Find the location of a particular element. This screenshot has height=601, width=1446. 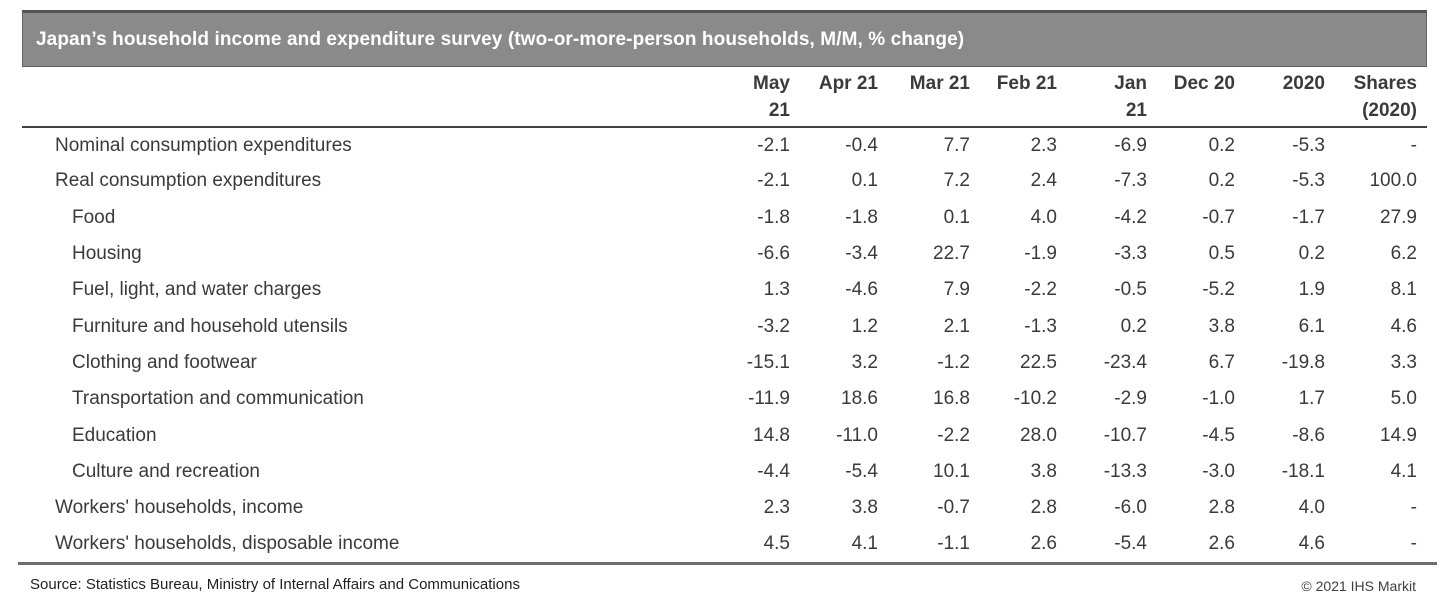

cell-value: 14.8 is located at coordinates (771, 435).